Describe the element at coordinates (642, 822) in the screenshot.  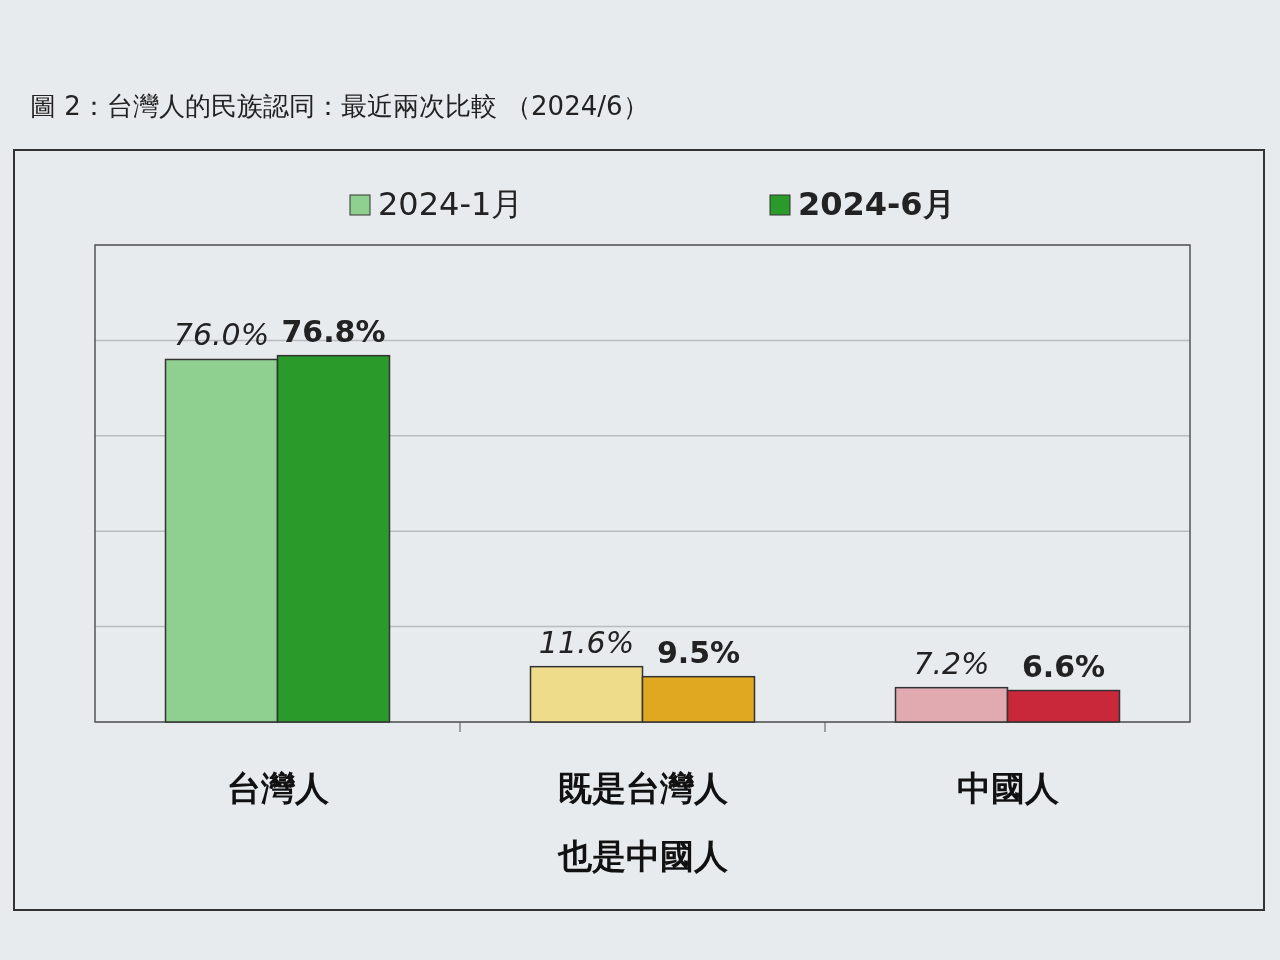
I see `x-tick-label: 既是台灣人也是中國人` at that location.